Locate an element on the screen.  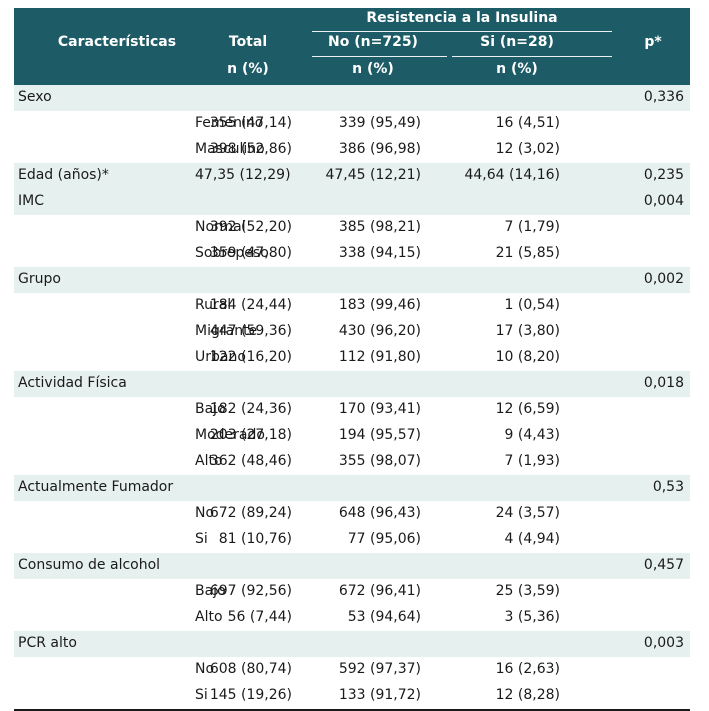
cell-p: 0,018 is located at coordinates (663, 383).